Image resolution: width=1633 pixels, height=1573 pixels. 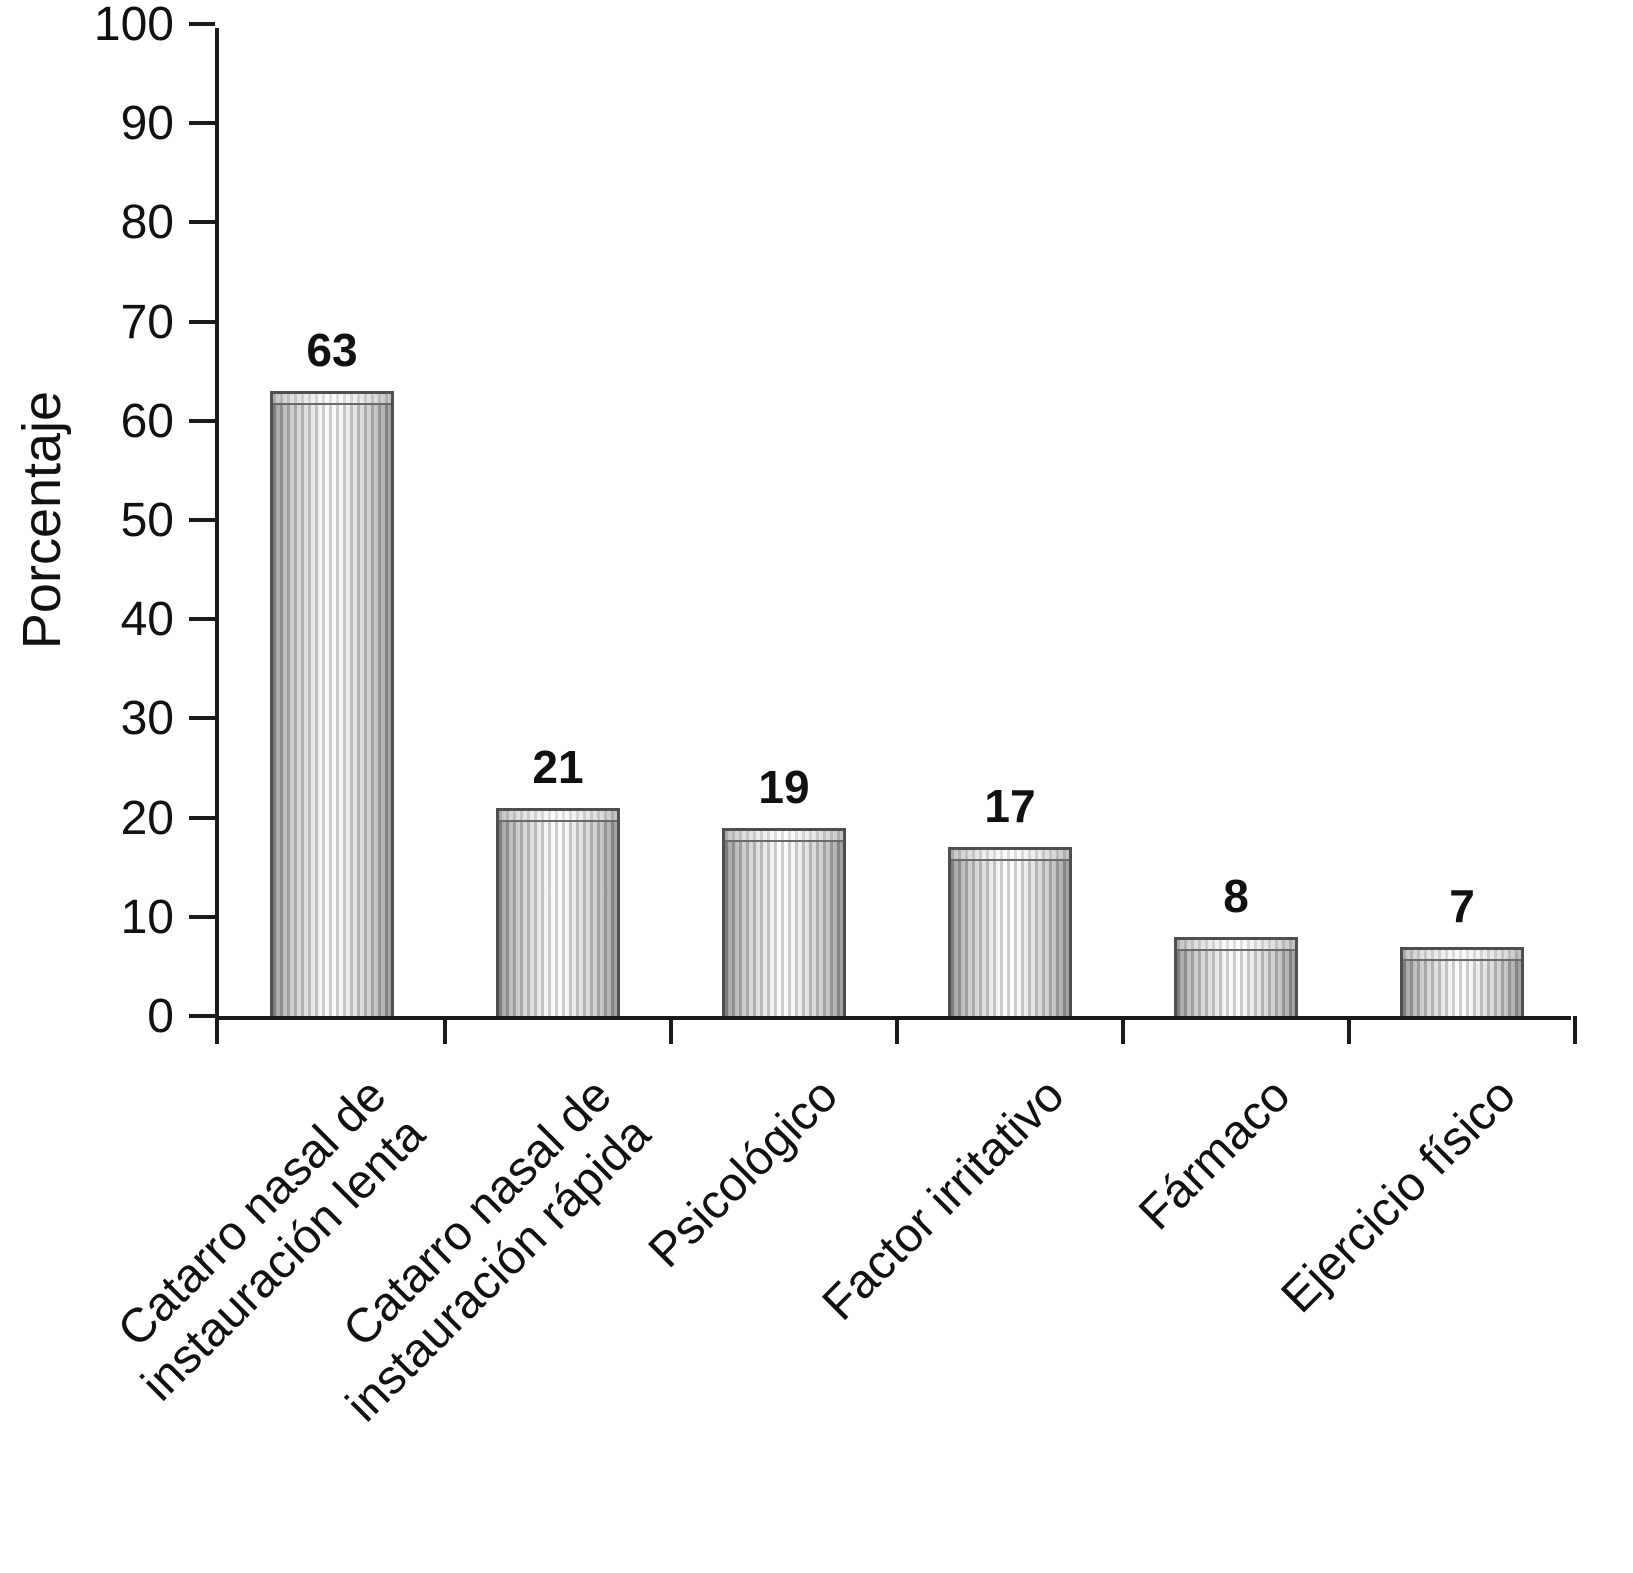 I want to click on category-label: Psicológico, so click(x=743, y=1173).